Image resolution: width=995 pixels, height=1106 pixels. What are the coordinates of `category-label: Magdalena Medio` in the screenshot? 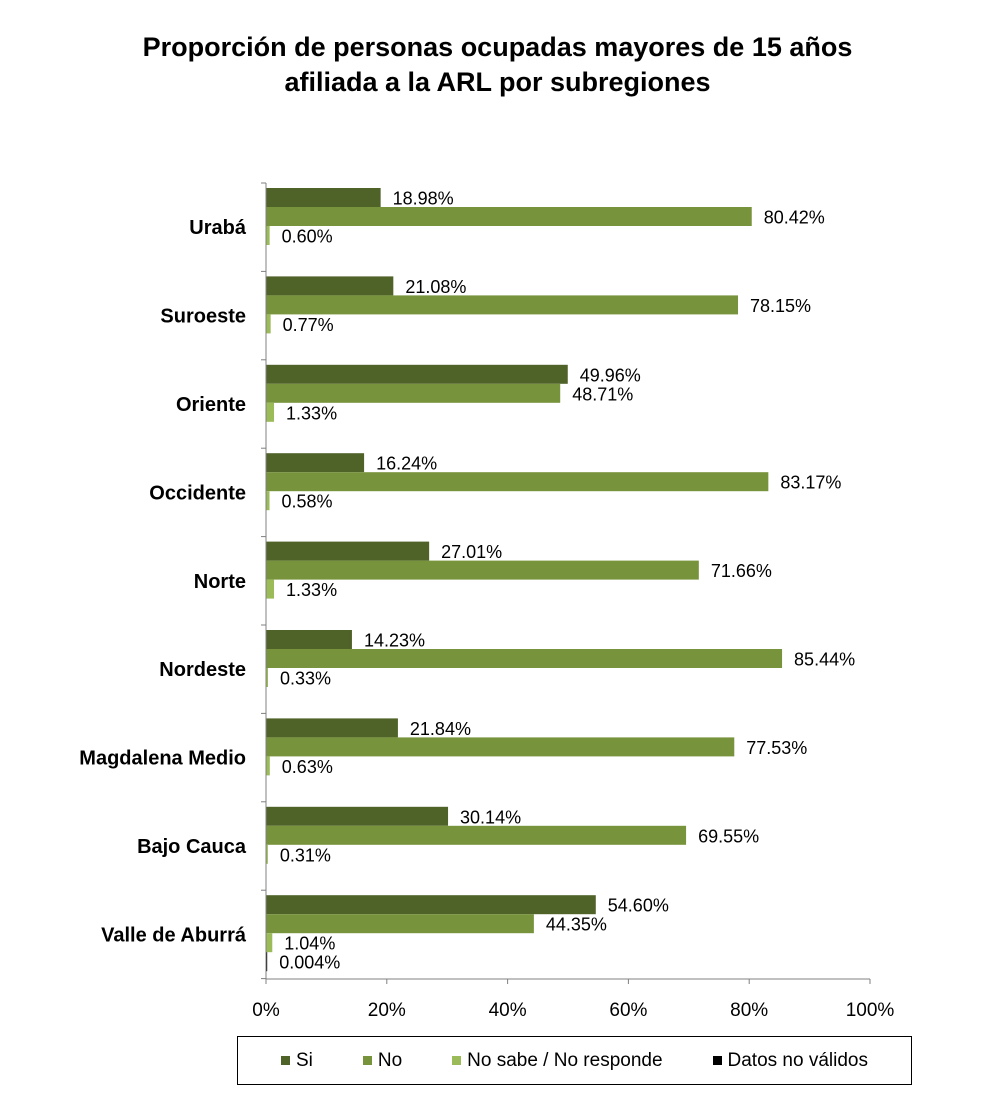 It's located at (162, 759).